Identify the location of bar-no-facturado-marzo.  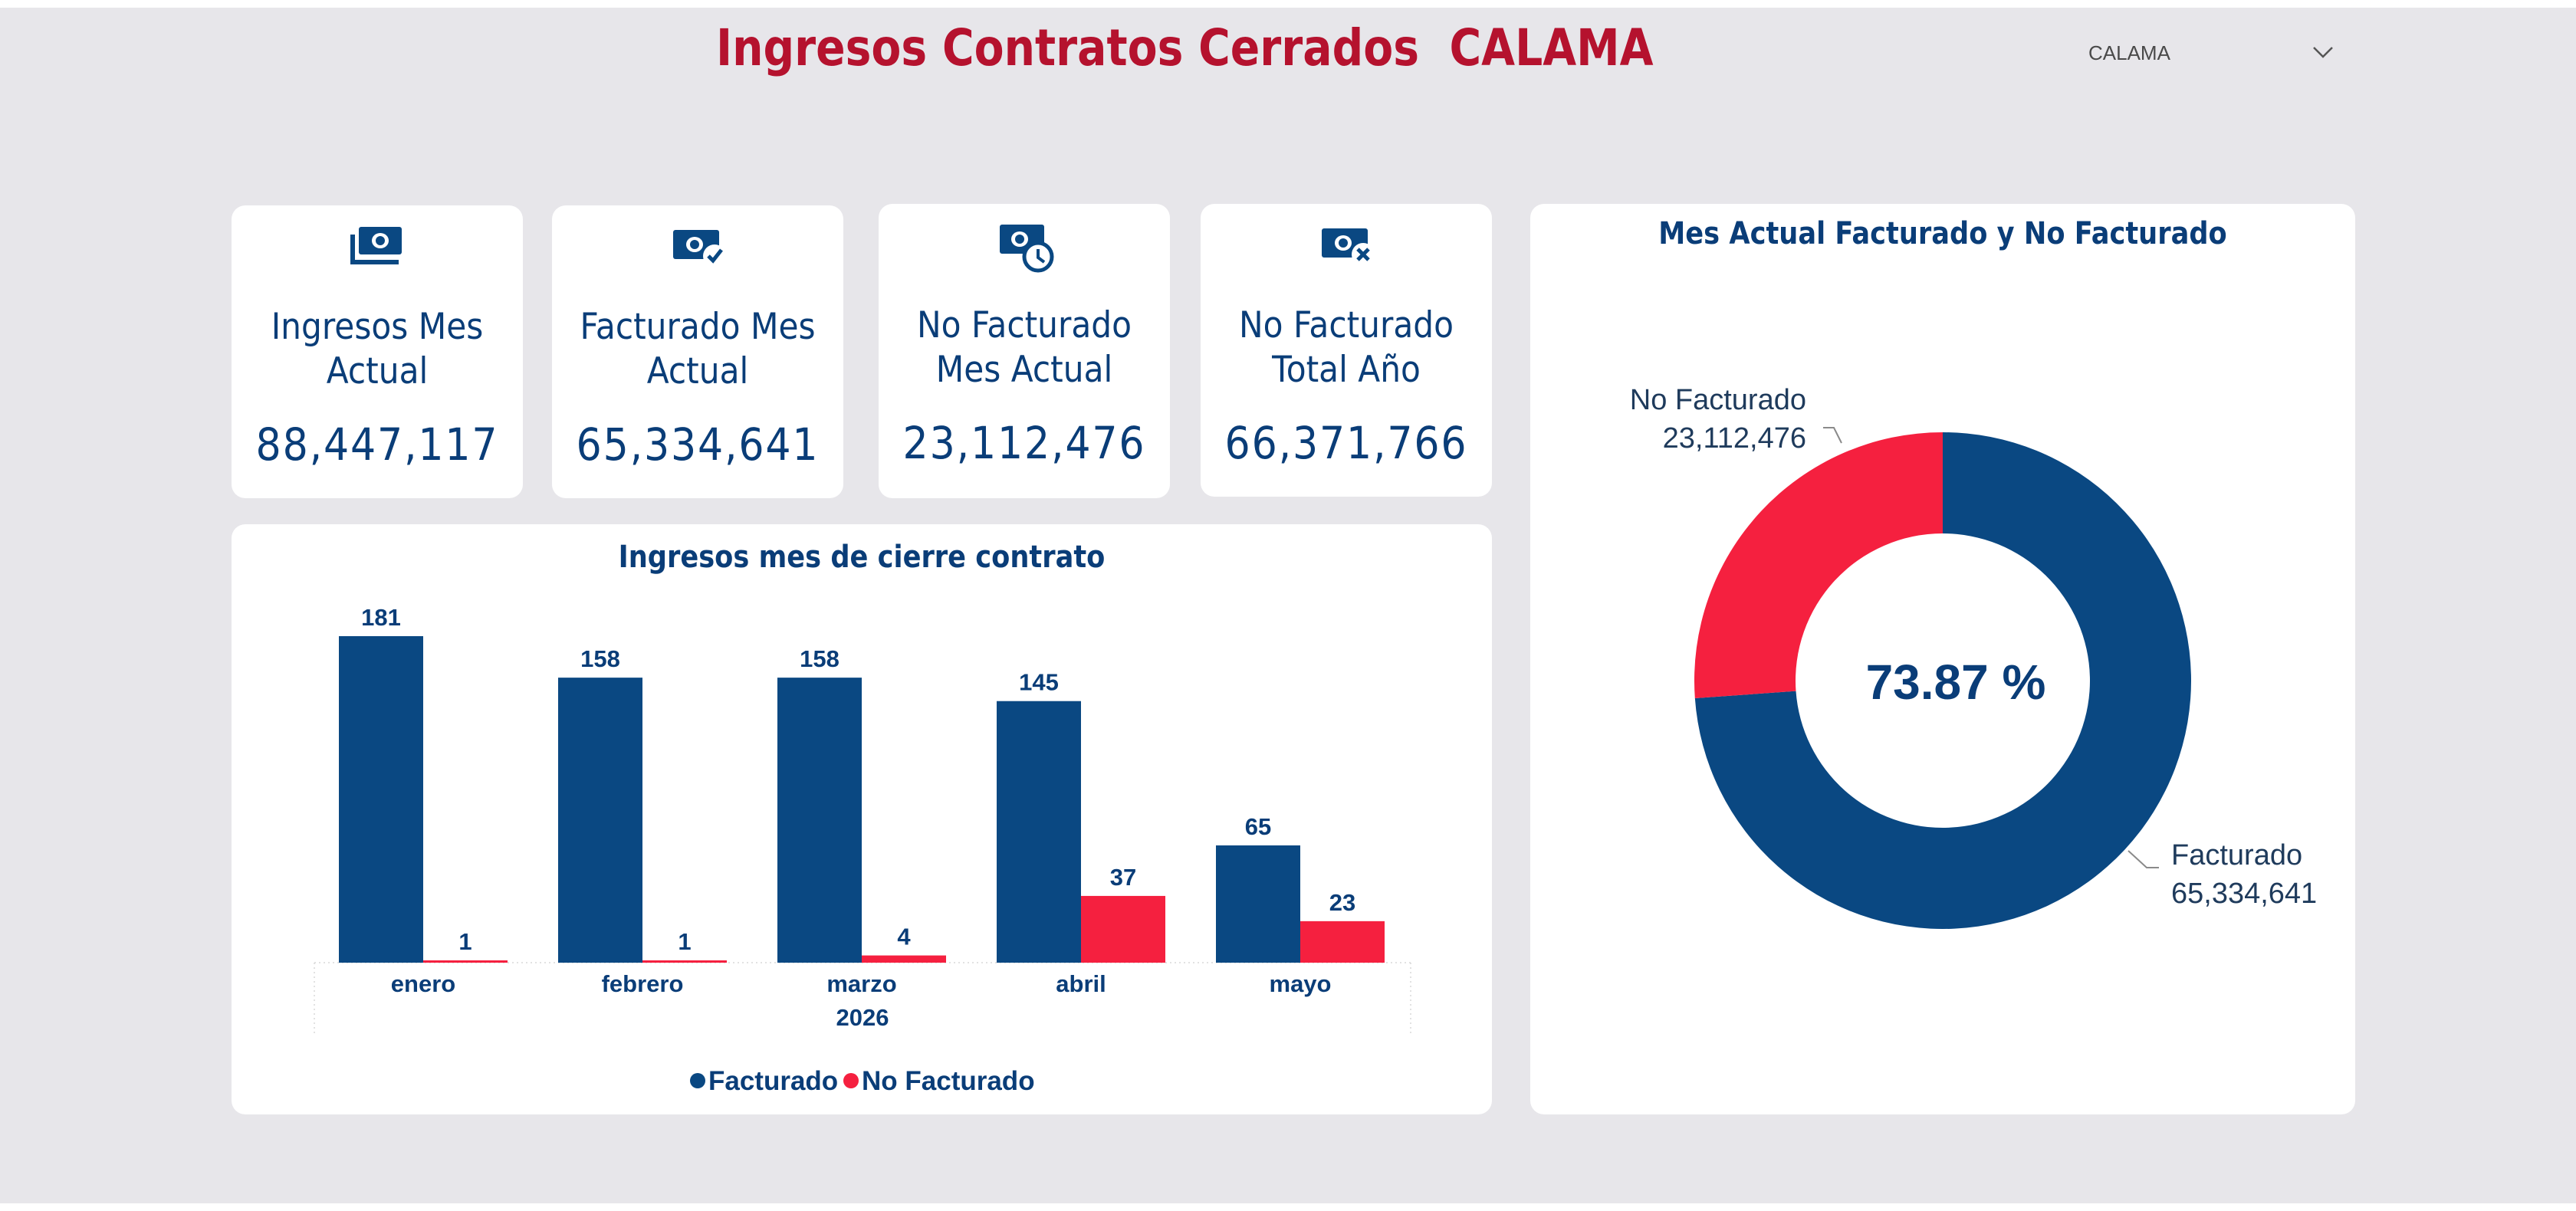
(904, 959).